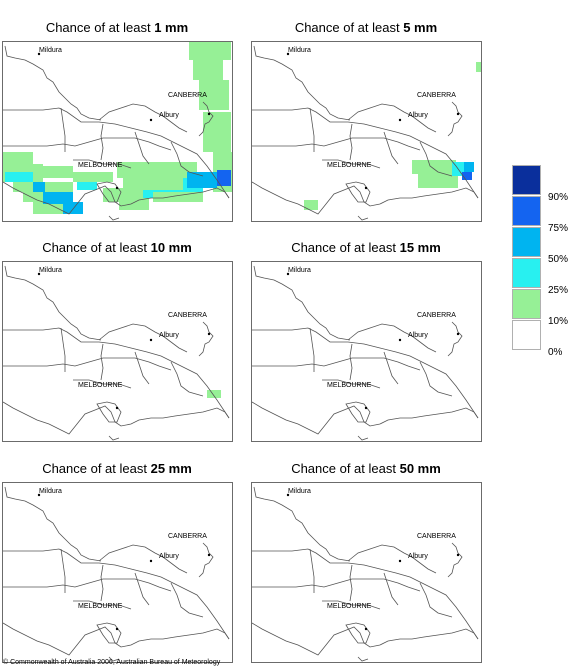 The height and width of the screenshot is (671, 570). Describe the element at coordinates (558, 321) in the screenshot. I see `legend-label: 10%` at that location.